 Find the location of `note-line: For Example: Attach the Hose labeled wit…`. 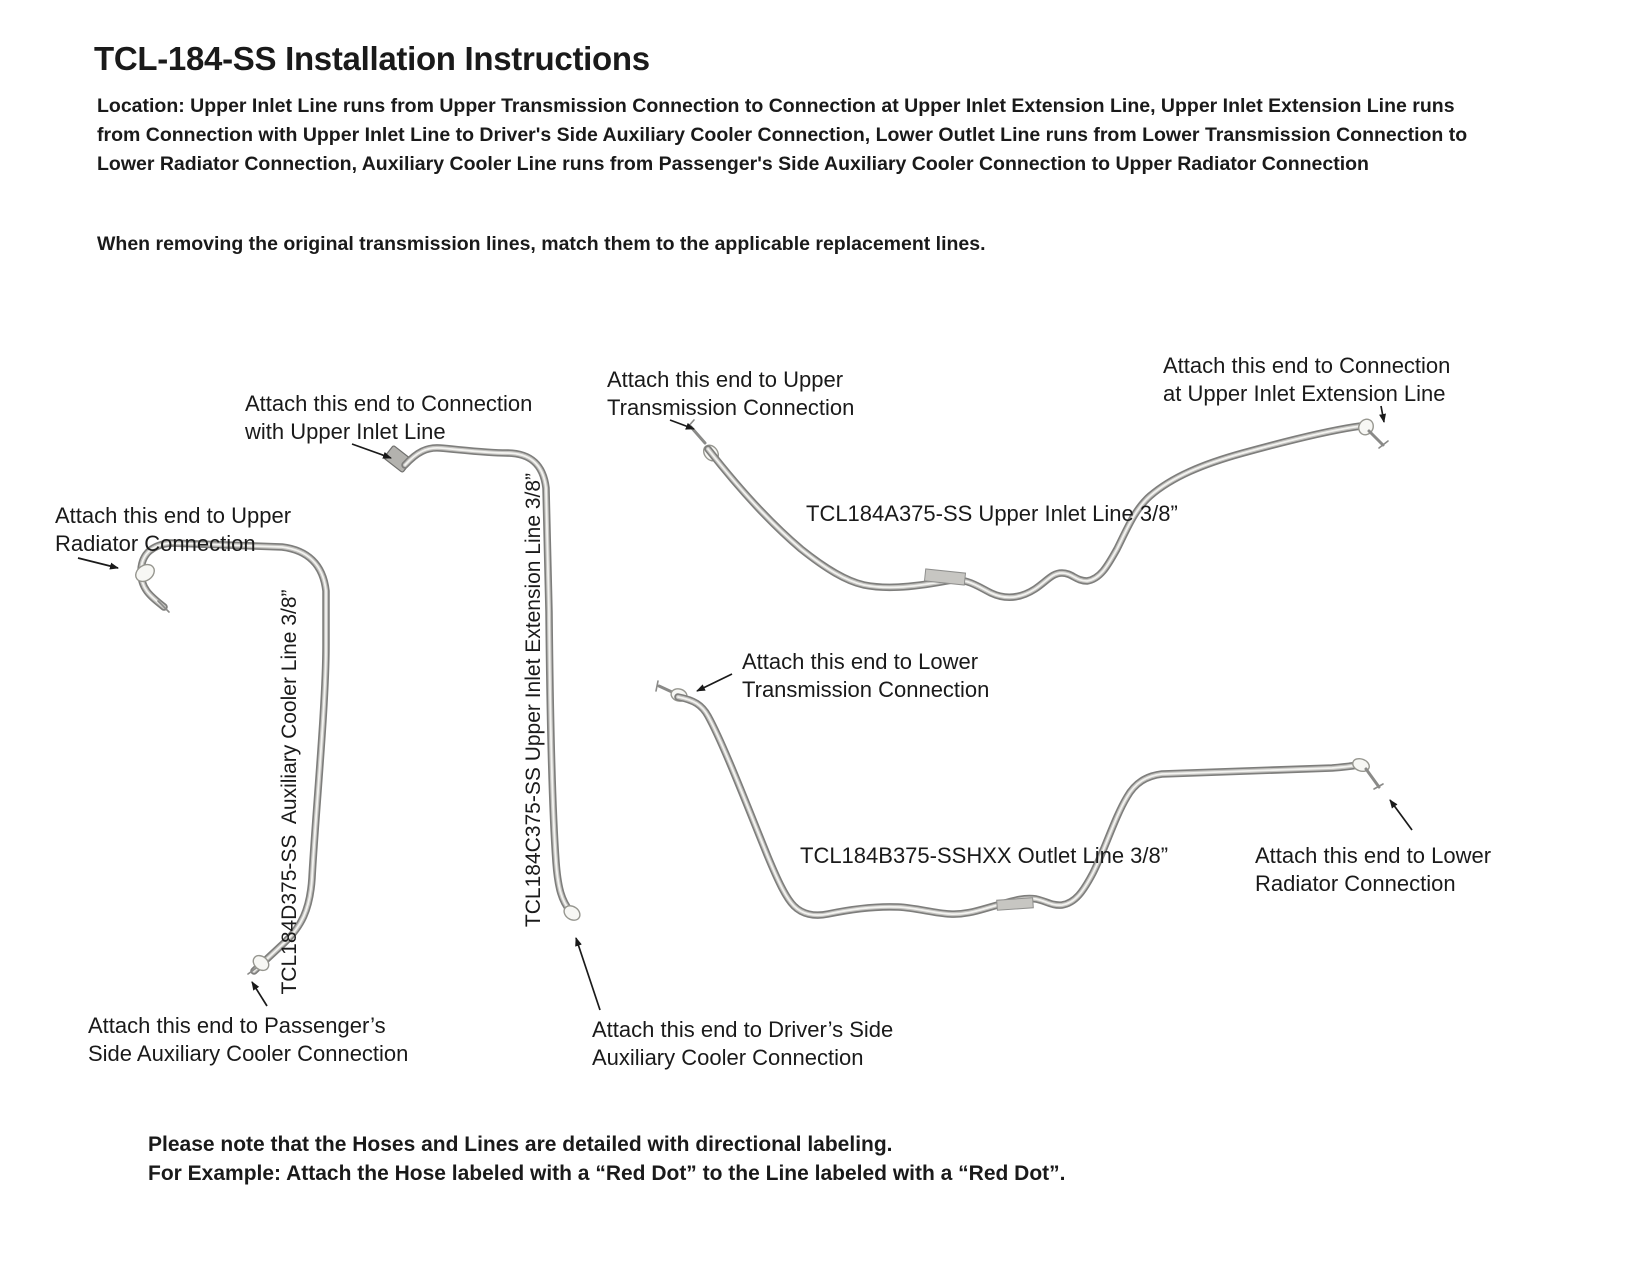

note-line: For Example: Attach the Hose labeled wit… is located at coordinates (607, 1173).